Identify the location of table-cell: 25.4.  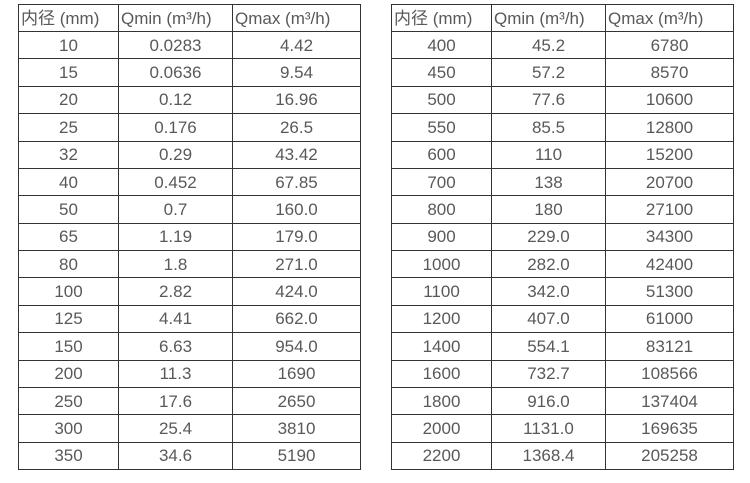
(175, 428).